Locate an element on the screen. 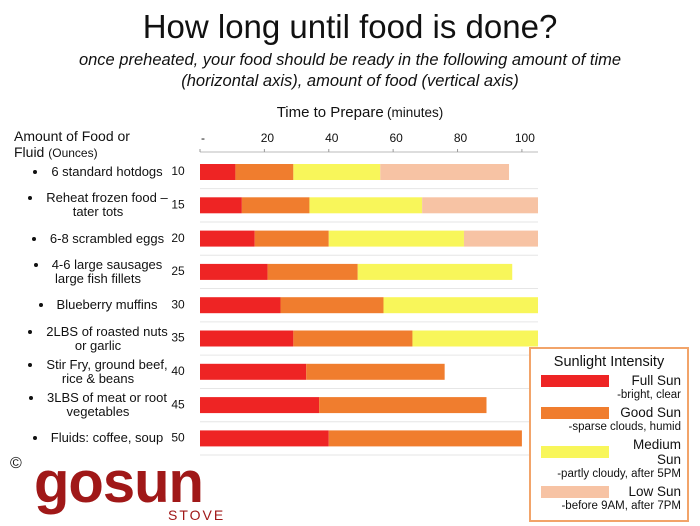  legend-description: -partly cloudy, after 5PM is located at coordinates (619, 474).